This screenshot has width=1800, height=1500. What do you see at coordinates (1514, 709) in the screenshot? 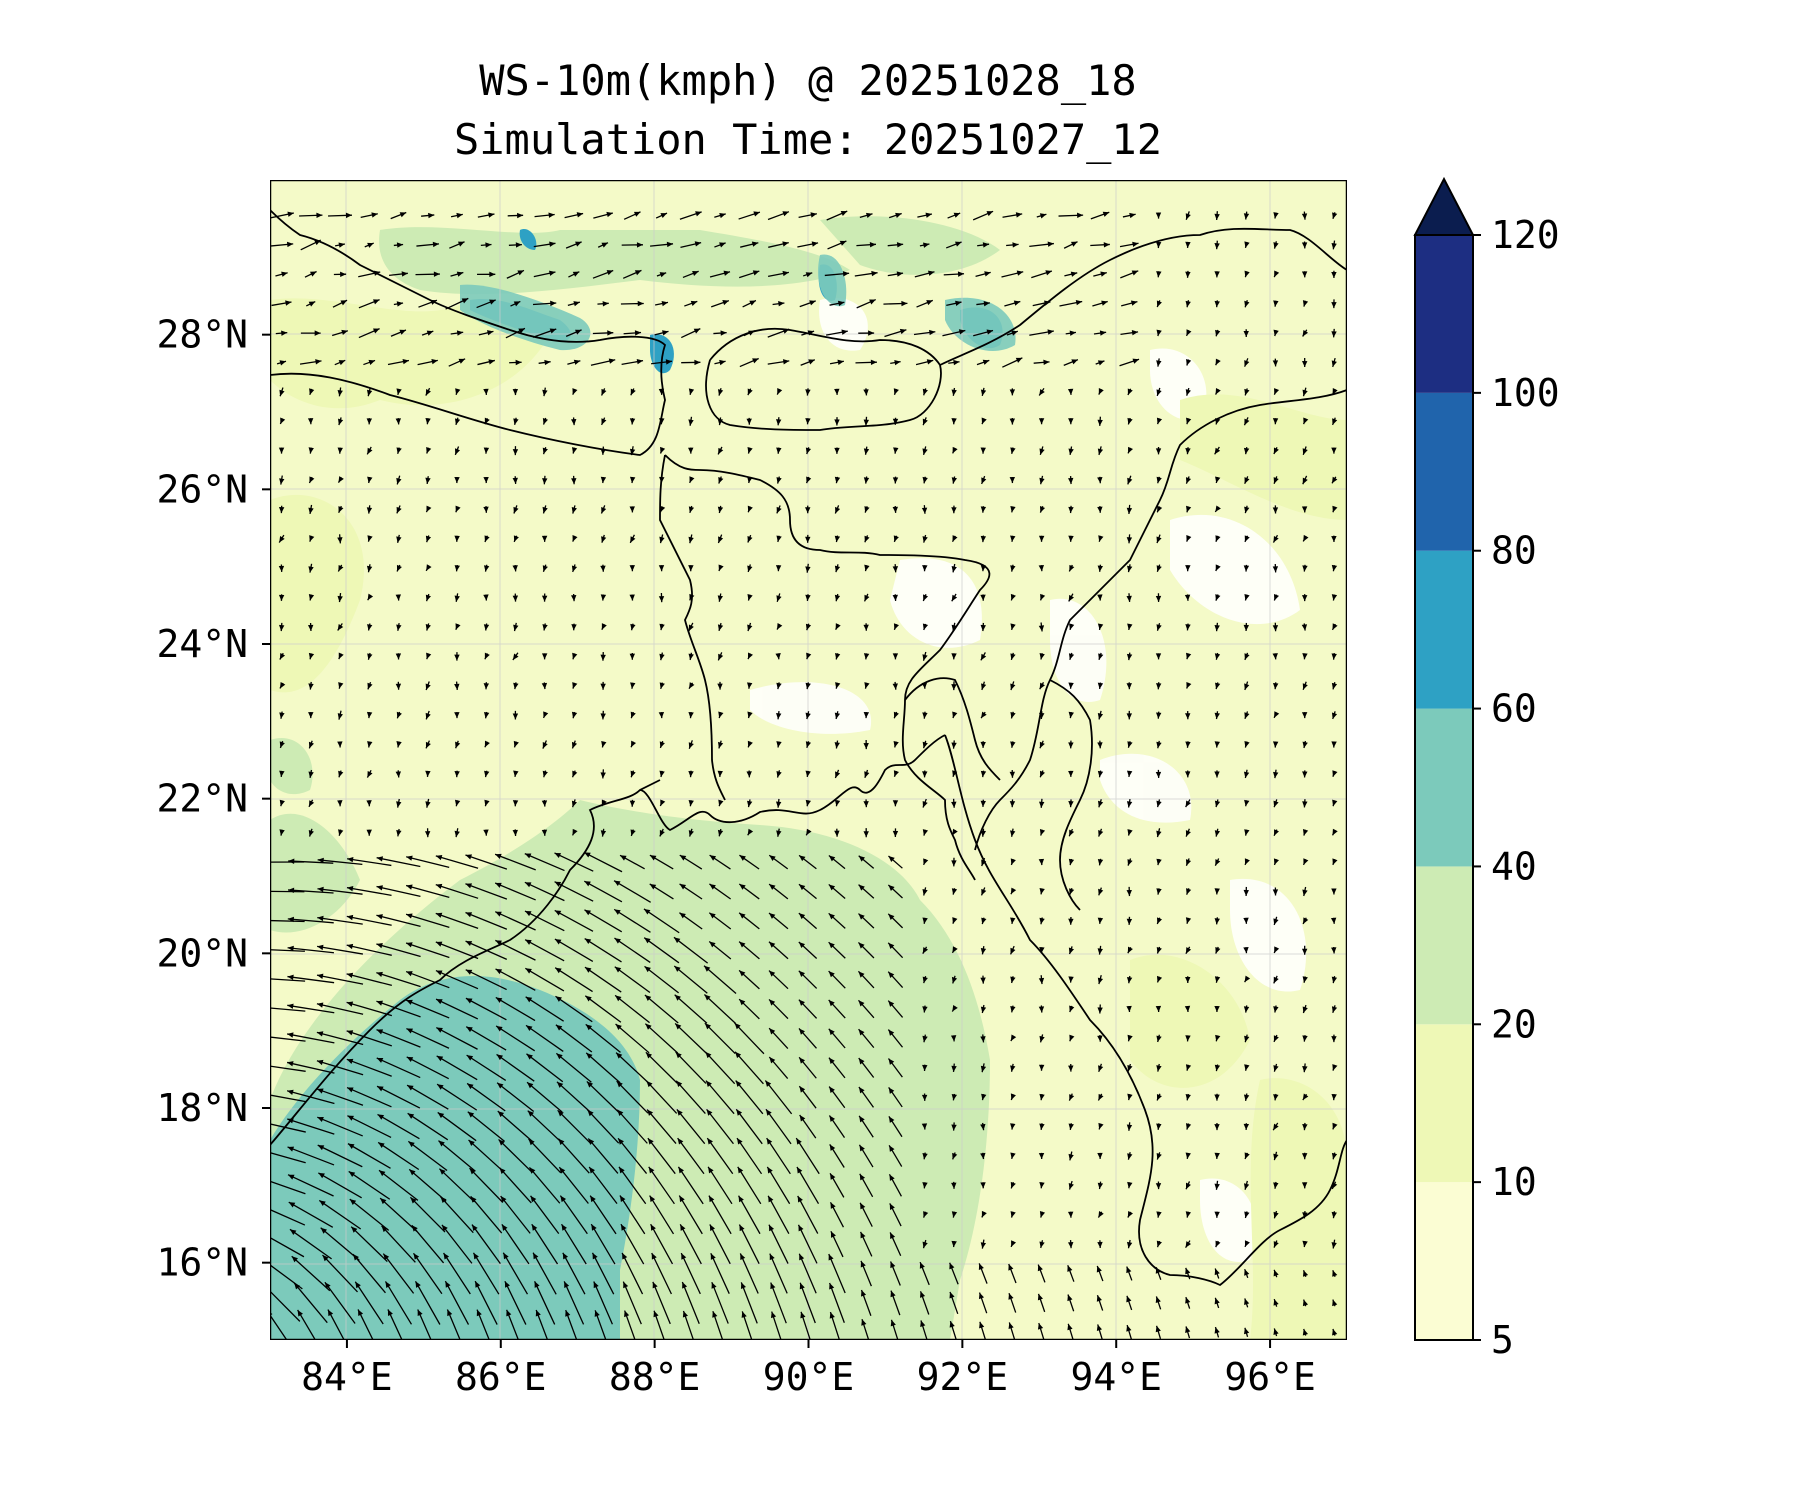
I see `colorbar-tick-label: 60` at bounding box center [1514, 709].